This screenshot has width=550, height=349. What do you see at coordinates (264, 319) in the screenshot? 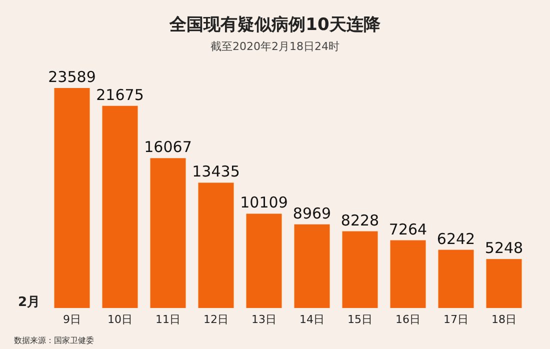
I see `x-tick-label: 13日` at bounding box center [264, 319].